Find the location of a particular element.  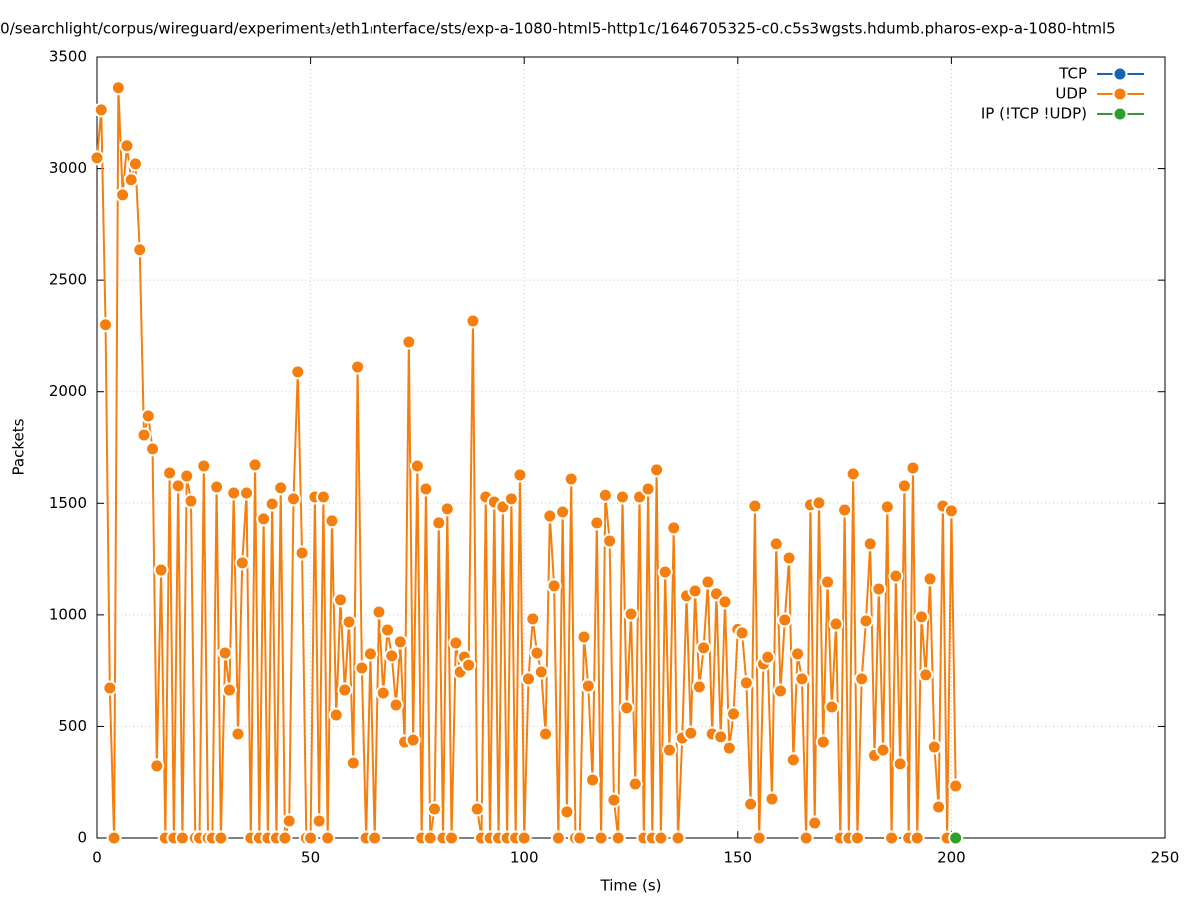

y-tick-label: 3000 is located at coordinates (68, 168).